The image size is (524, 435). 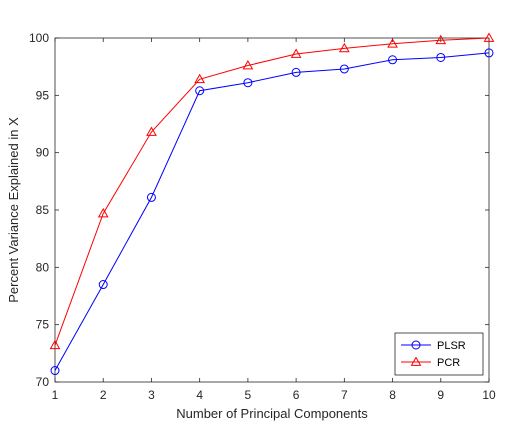 I want to click on x-tick-label: 3, so click(x=151, y=395).